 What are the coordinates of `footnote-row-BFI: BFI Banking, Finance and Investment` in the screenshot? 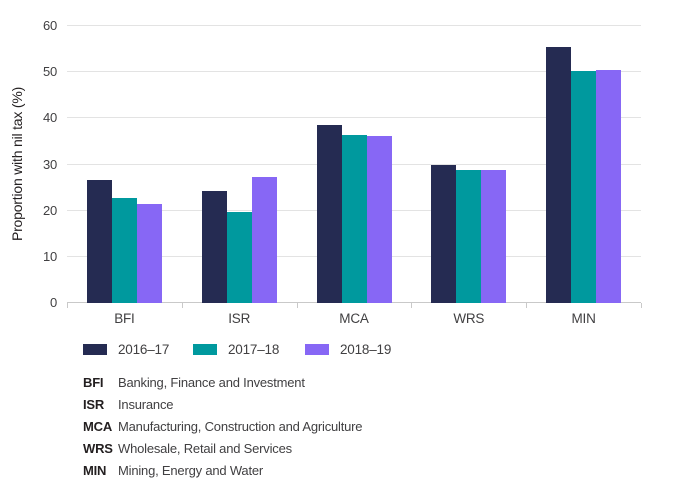 It's located at (222, 382).